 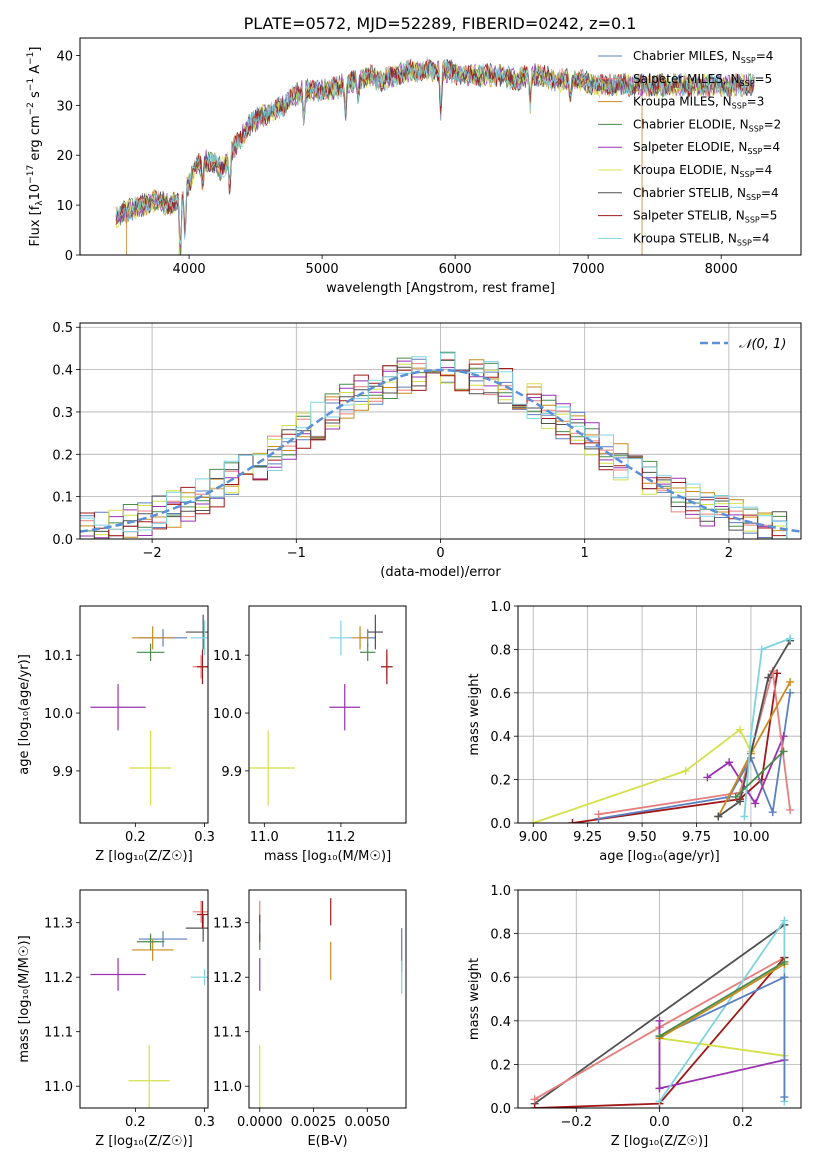 What do you see at coordinates (698, 103) in the screenshot?
I see `legend-entry: Kroupa MILES, NSSP=3` at bounding box center [698, 103].